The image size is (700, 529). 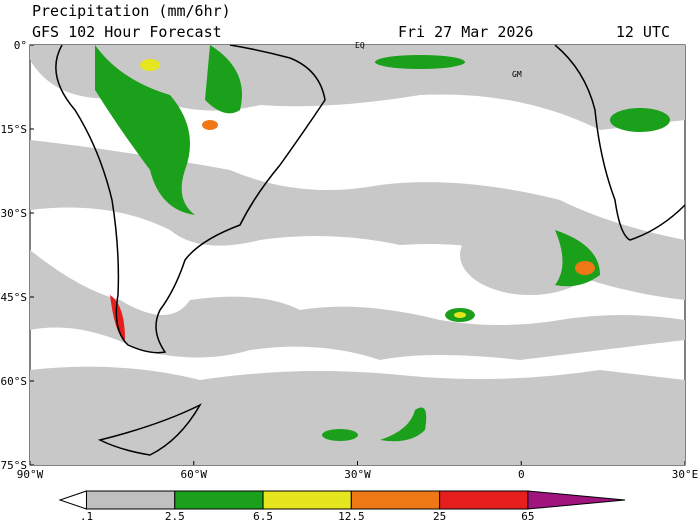 What do you see at coordinates (351, 516) in the screenshot?
I see `colorbar-label: 12.5` at bounding box center [351, 516].